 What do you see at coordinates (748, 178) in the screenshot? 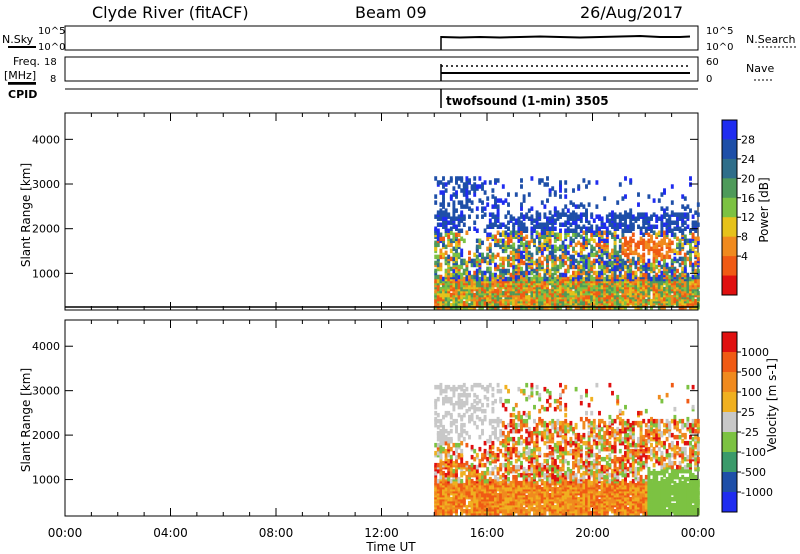
I see `colorbar-tick-label: 20` at bounding box center [748, 178].